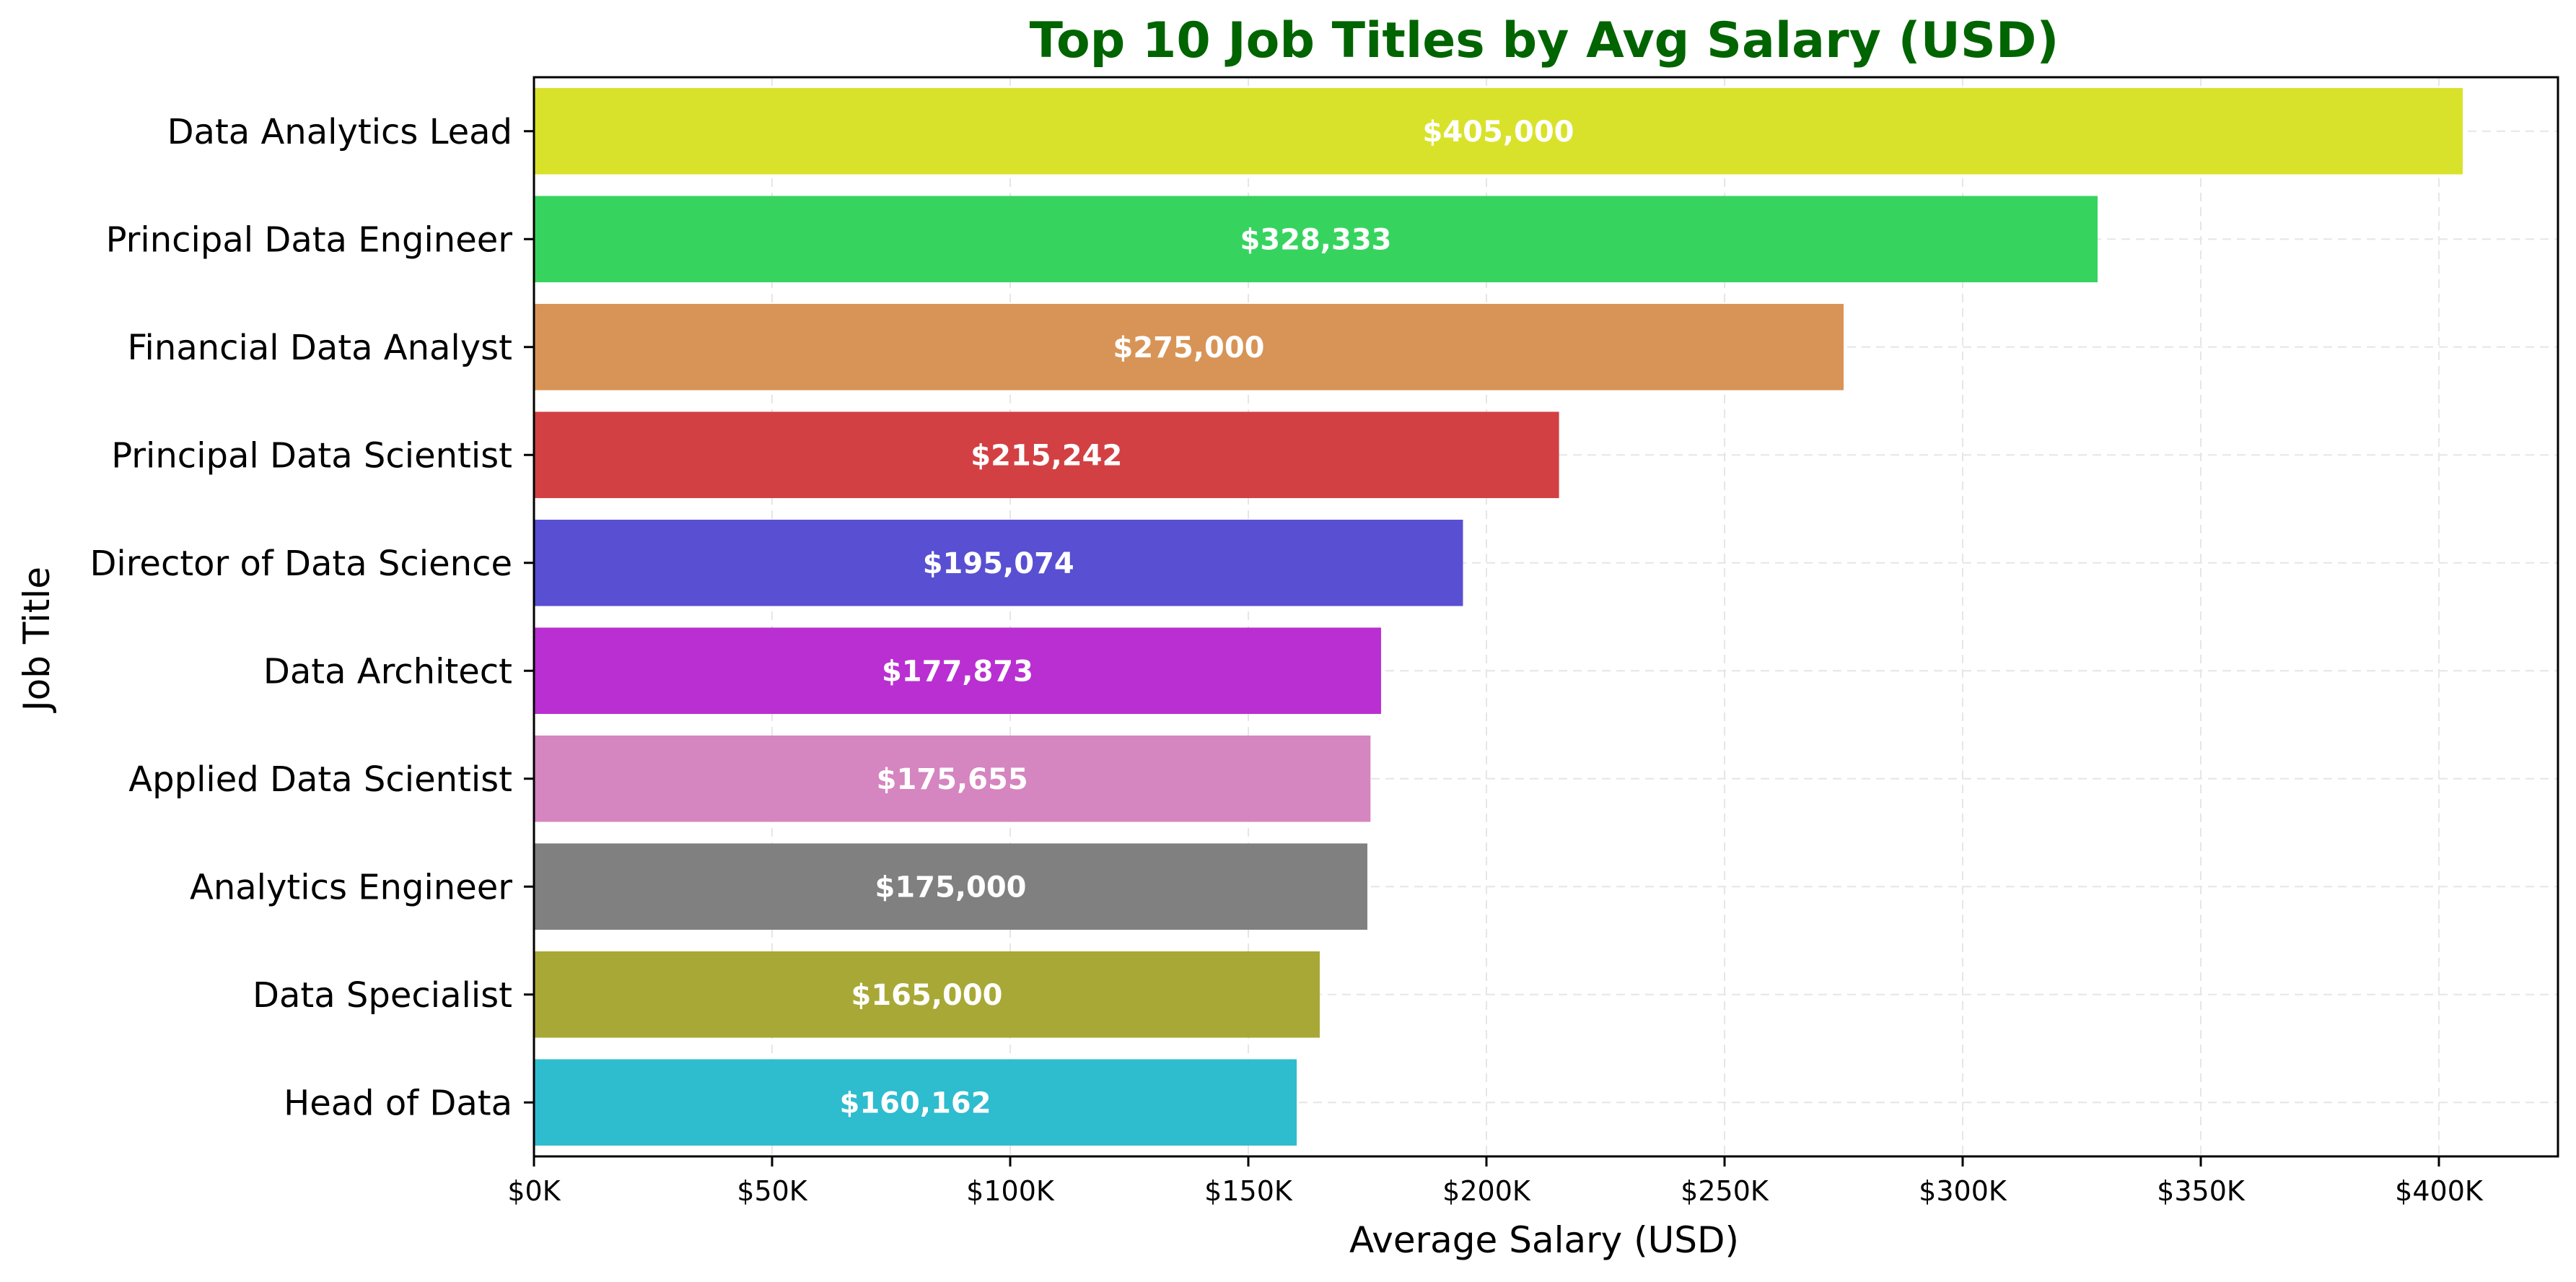 Image resolution: width=2576 pixels, height=1282 pixels. What do you see at coordinates (1963, 1191) in the screenshot?
I see `x-tick-label: $300K` at bounding box center [1963, 1191].